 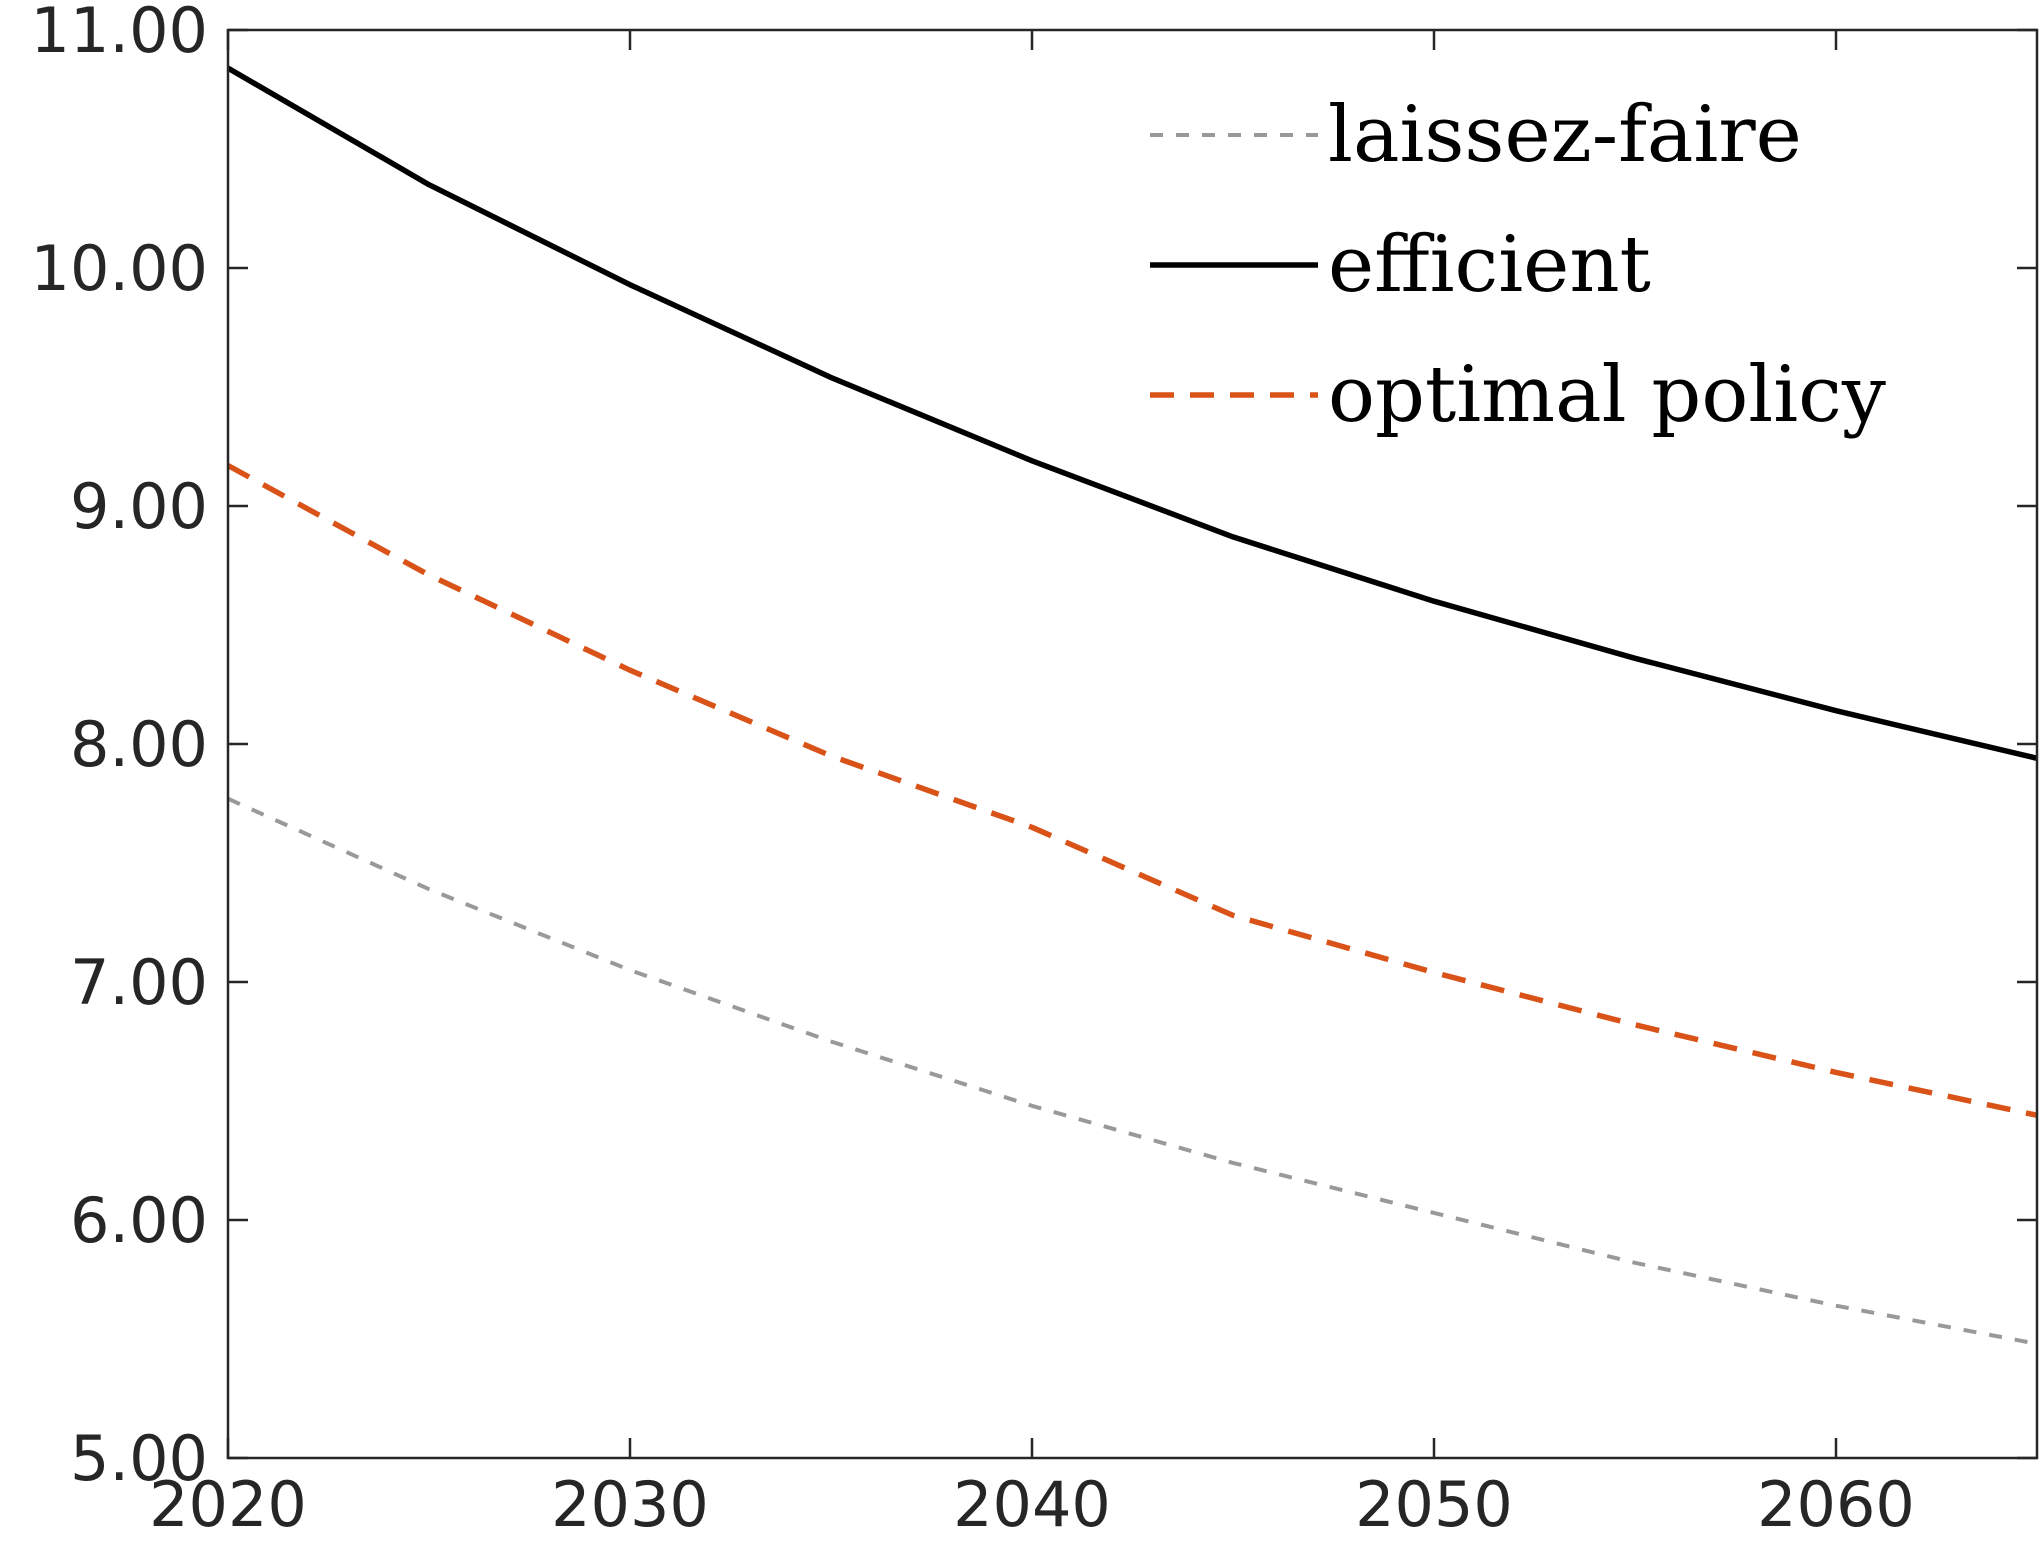 What do you see at coordinates (120, 33) in the screenshot?
I see `y-tick-label: 11.00` at bounding box center [120, 33].